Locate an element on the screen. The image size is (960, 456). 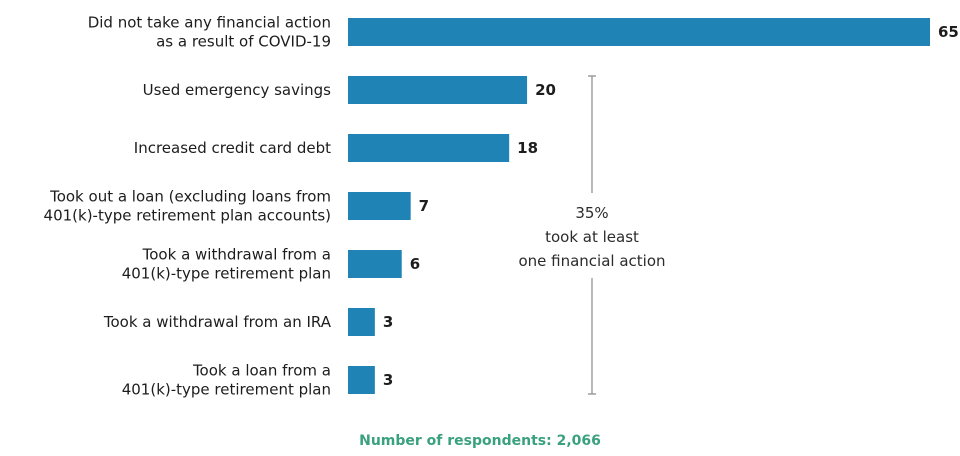
category-label-6-line-1: 401(k)-type retirement plan is located at coordinates (226, 390).